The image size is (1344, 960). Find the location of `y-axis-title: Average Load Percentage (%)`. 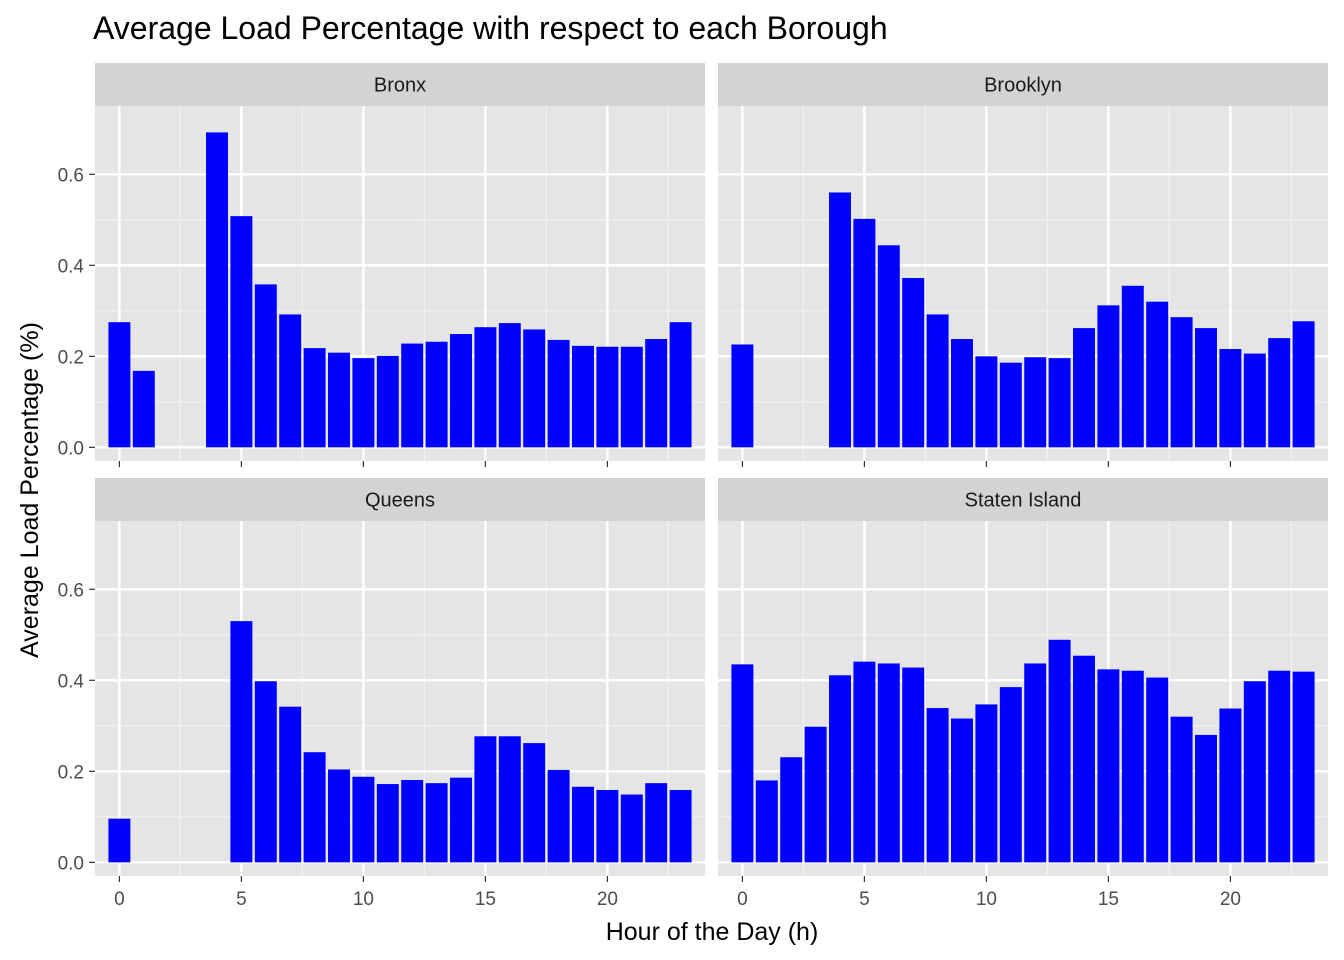

y-axis-title: Average Load Percentage (%) is located at coordinates (30, 490).